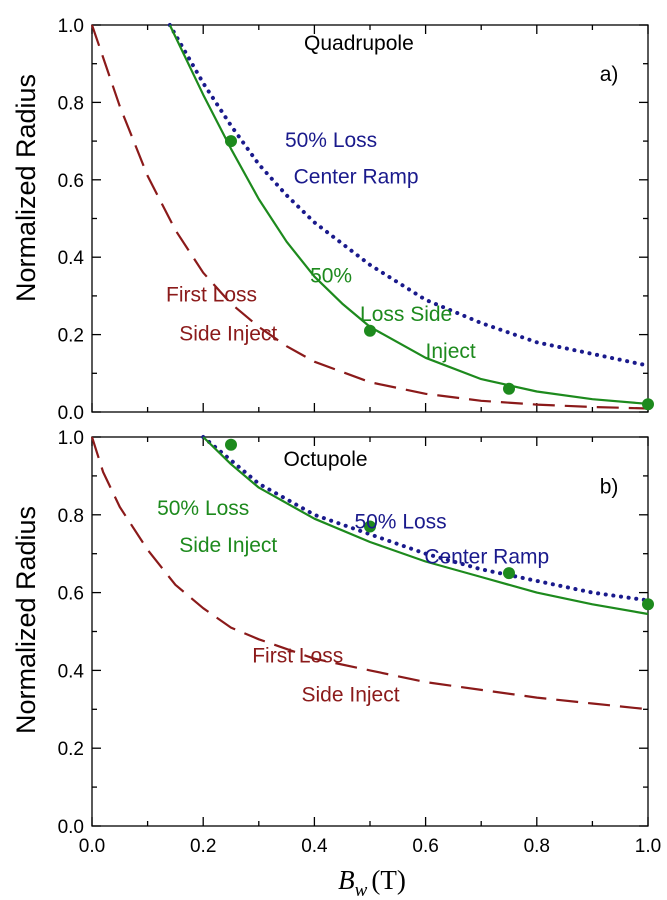 The width and height of the screenshot is (667, 900). What do you see at coordinates (406, 314) in the screenshot?
I see `panel-a-annotation: Loss Side` at bounding box center [406, 314].